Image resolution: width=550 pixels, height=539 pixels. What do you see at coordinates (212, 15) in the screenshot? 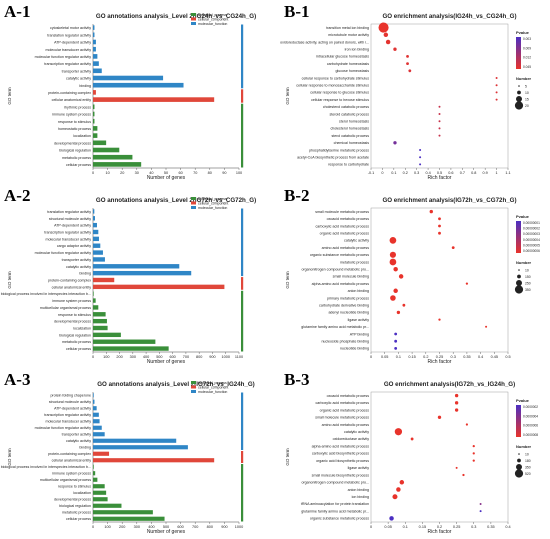
I see `bar-chart-1-legend-biological_process: biological_process` at bounding box center [212, 15].